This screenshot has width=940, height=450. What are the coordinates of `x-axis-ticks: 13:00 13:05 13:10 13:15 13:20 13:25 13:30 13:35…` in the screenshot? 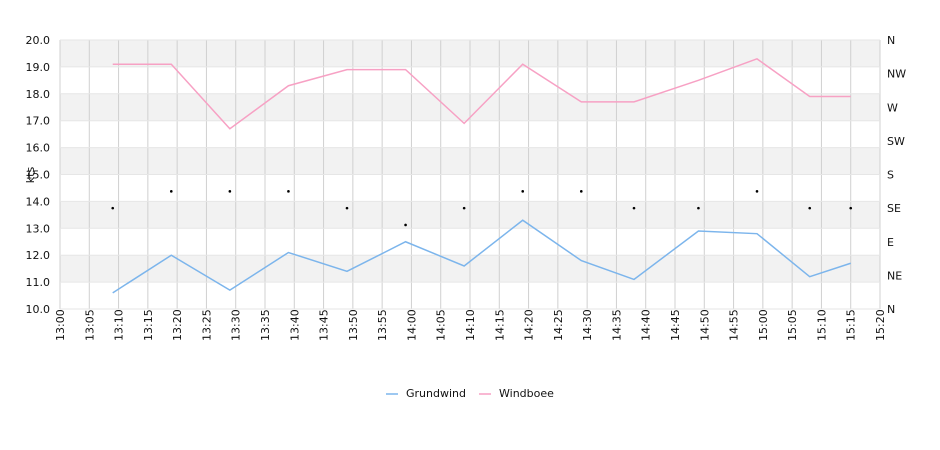 It's located at (470, 325).